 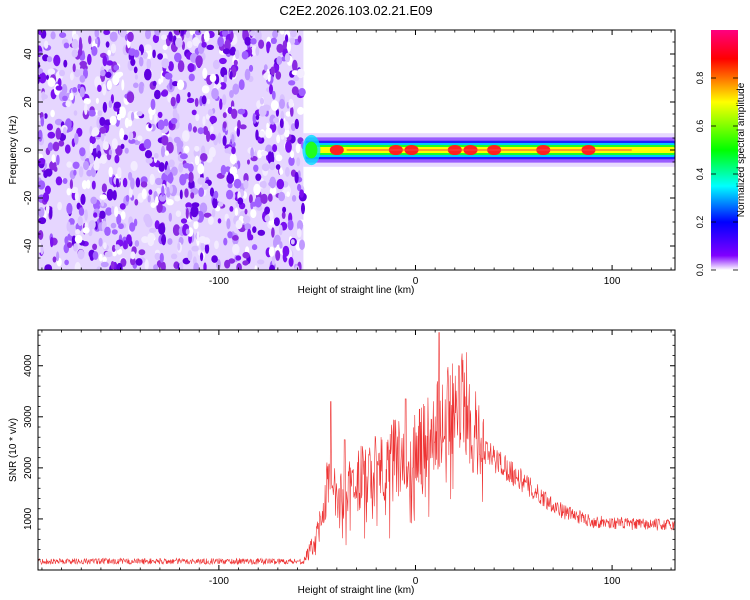 I want to click on snr-y-tick-label: 2000, so click(x=28, y=467).